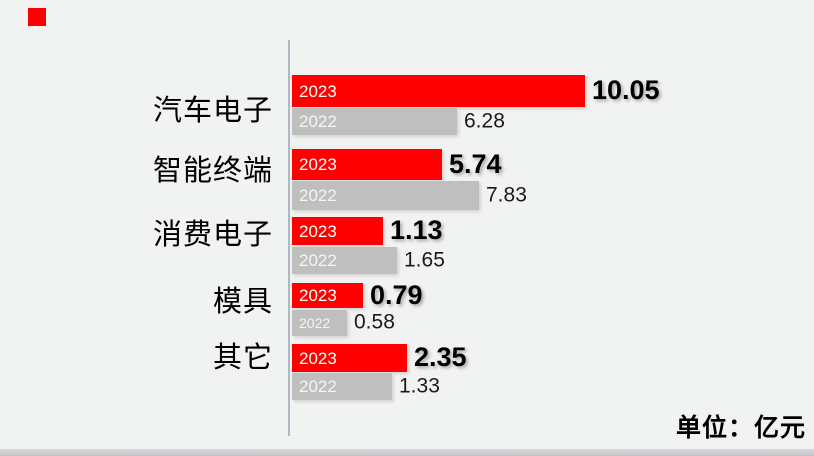  I want to click on category-label: 消费电子, so click(212, 235).